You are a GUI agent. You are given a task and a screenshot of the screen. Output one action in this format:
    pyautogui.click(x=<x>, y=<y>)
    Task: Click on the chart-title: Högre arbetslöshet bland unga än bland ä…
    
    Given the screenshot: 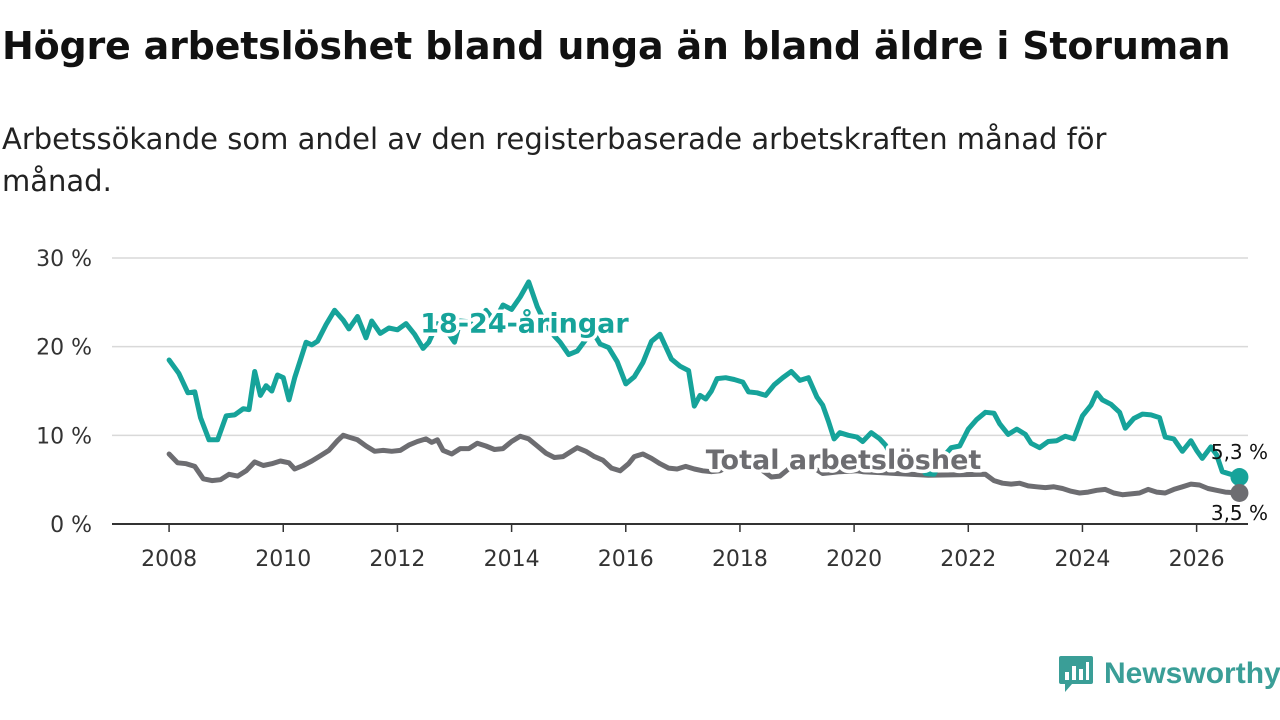 What is the action you would take?
    pyautogui.click(x=616, y=46)
    